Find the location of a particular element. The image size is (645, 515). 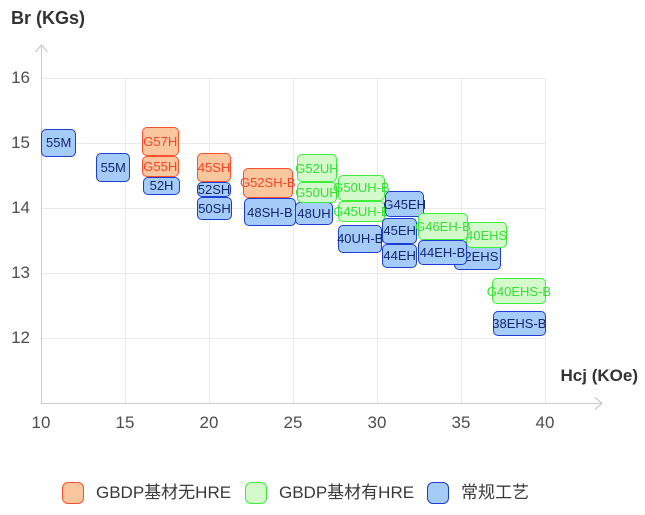

grade-box-55m: 55M is located at coordinates (59, 143).